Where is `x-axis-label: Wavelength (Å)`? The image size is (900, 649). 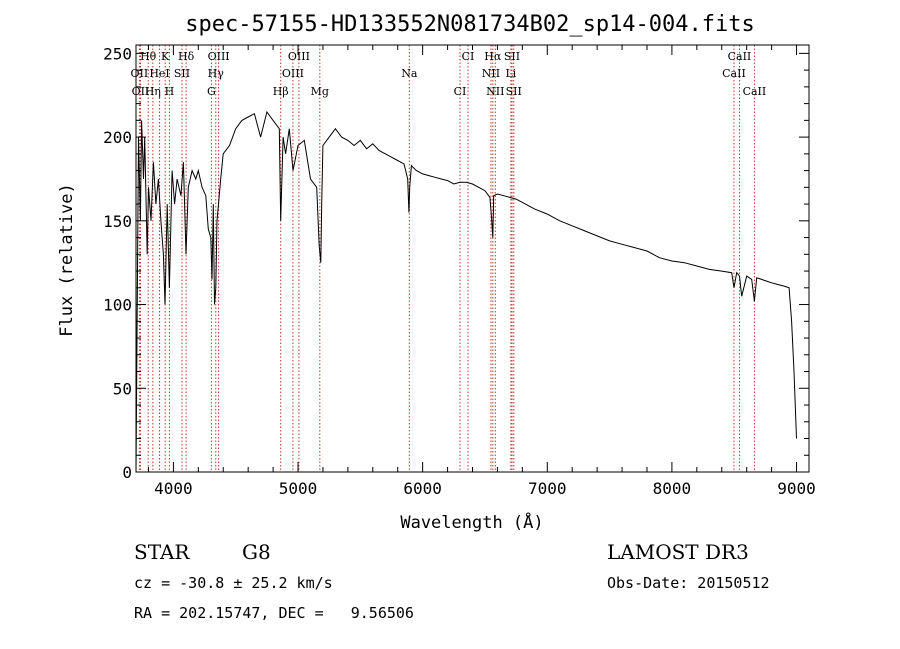
x-axis-label: Wavelength (Å) is located at coordinates (471, 522).